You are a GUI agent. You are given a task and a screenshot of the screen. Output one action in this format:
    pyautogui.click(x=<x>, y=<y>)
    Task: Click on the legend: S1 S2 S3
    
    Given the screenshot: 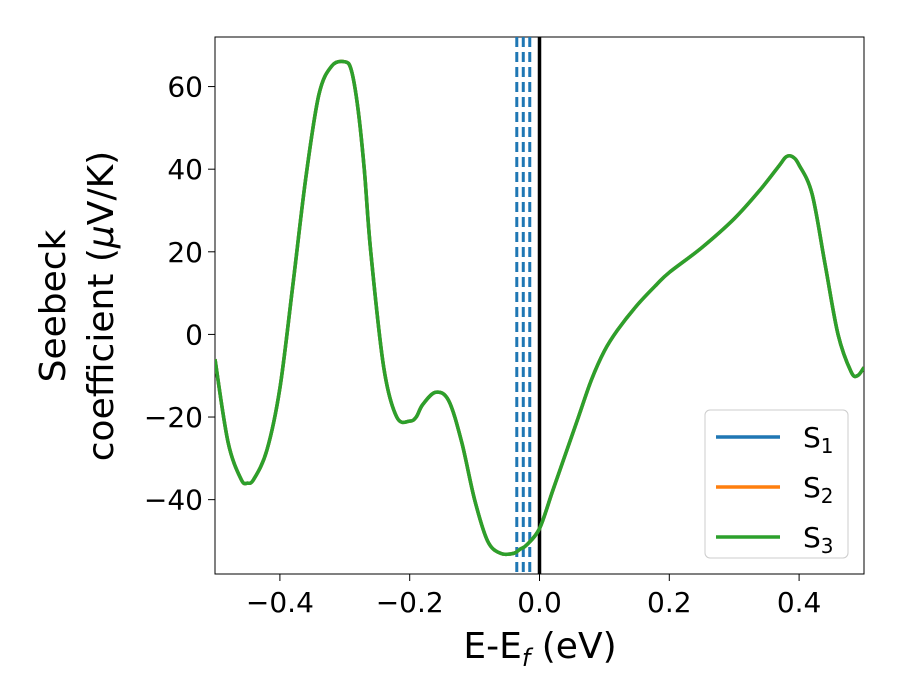 What is the action you would take?
    pyautogui.click(x=776, y=484)
    